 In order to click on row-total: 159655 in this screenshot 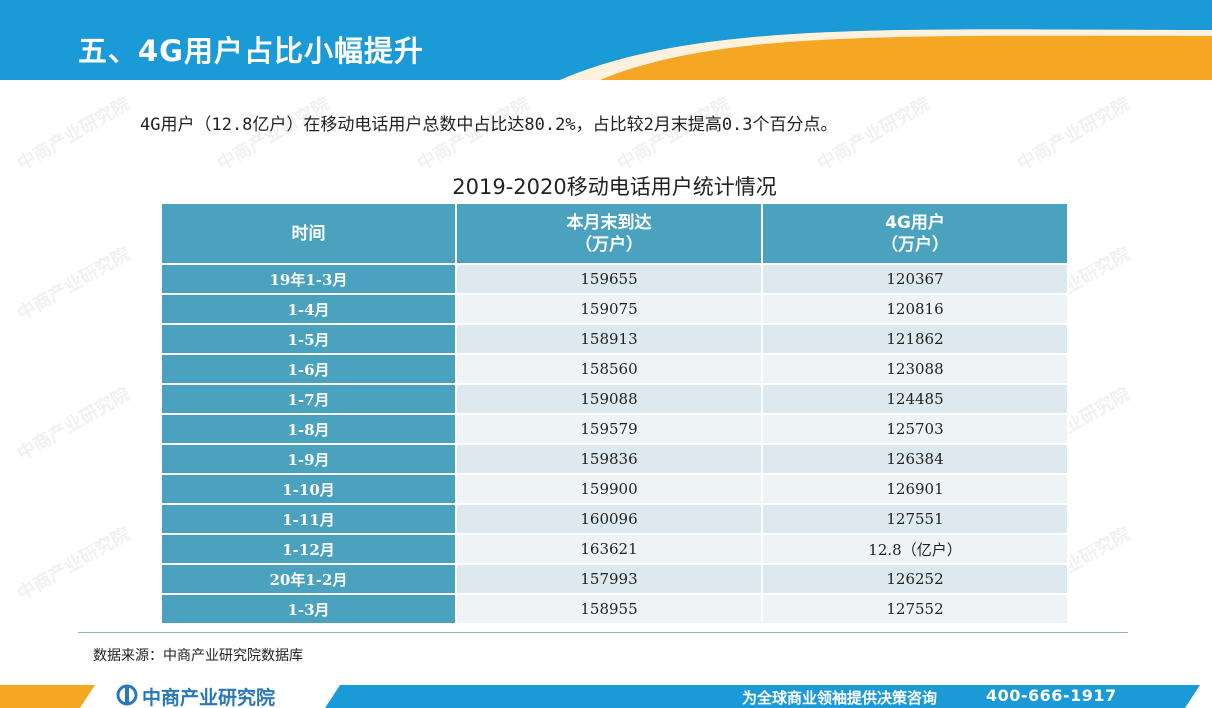, I will do `click(609, 279)`.